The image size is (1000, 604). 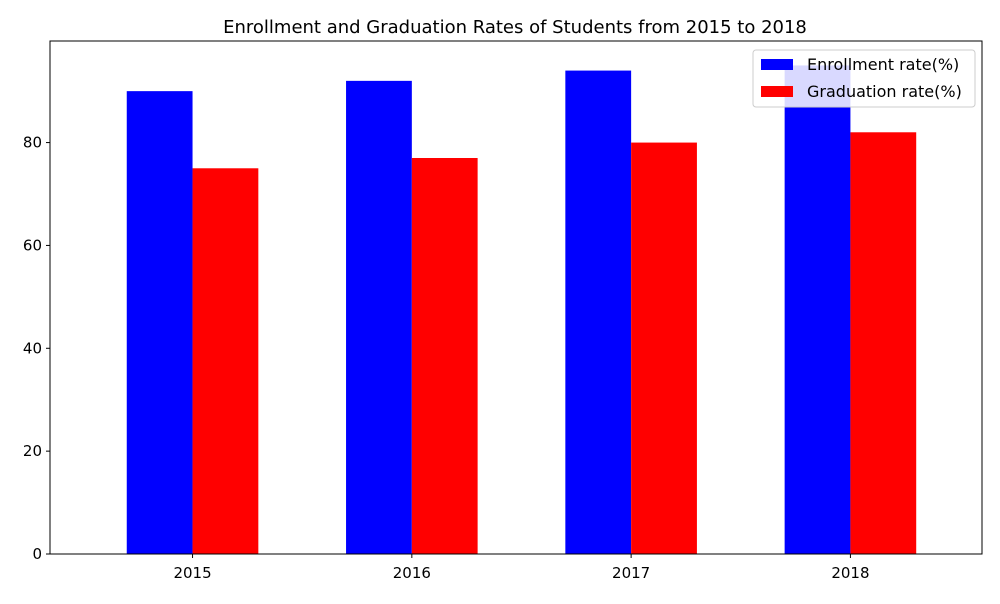 I want to click on legend-box, so click(x=864, y=78).